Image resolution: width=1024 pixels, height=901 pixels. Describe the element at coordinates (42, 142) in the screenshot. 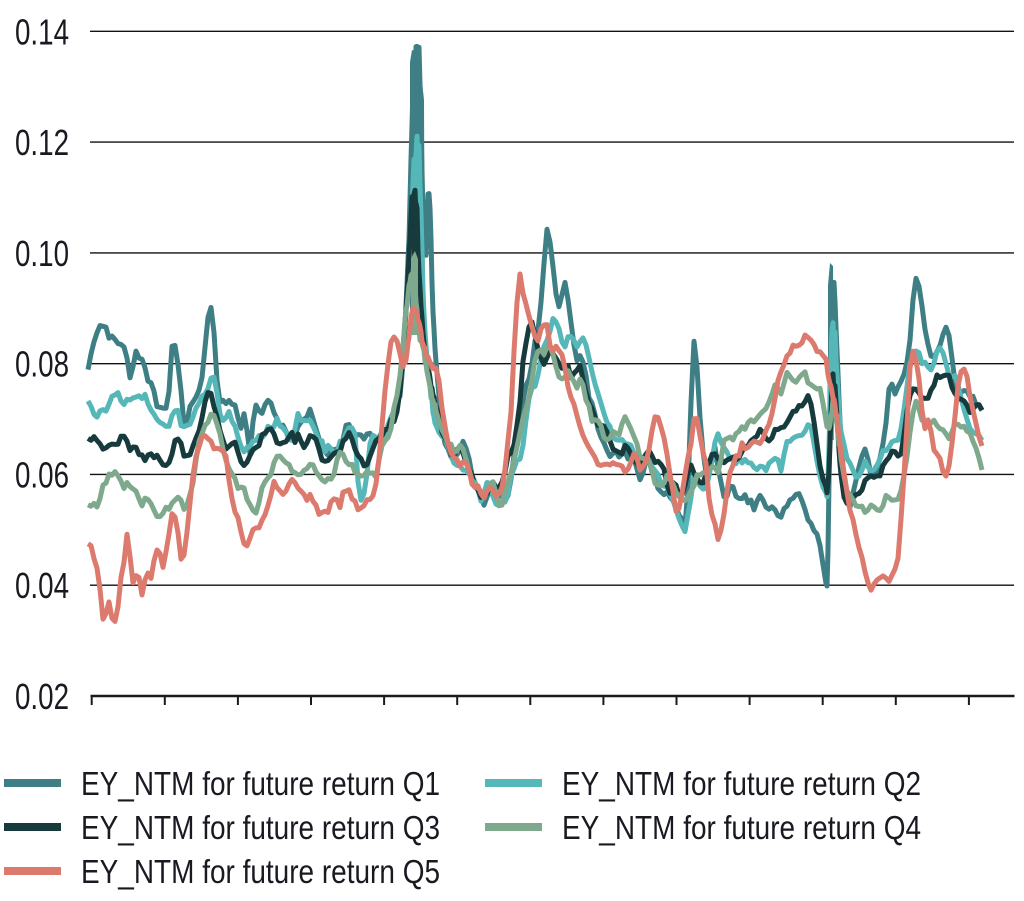

I see `svg-text: 0.12` at that location.